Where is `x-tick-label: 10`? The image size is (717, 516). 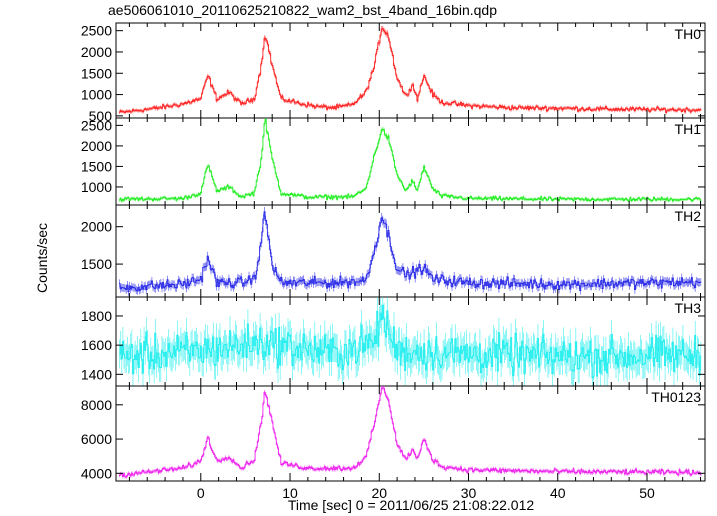
x-tick-label: 10 is located at coordinates (290, 493).